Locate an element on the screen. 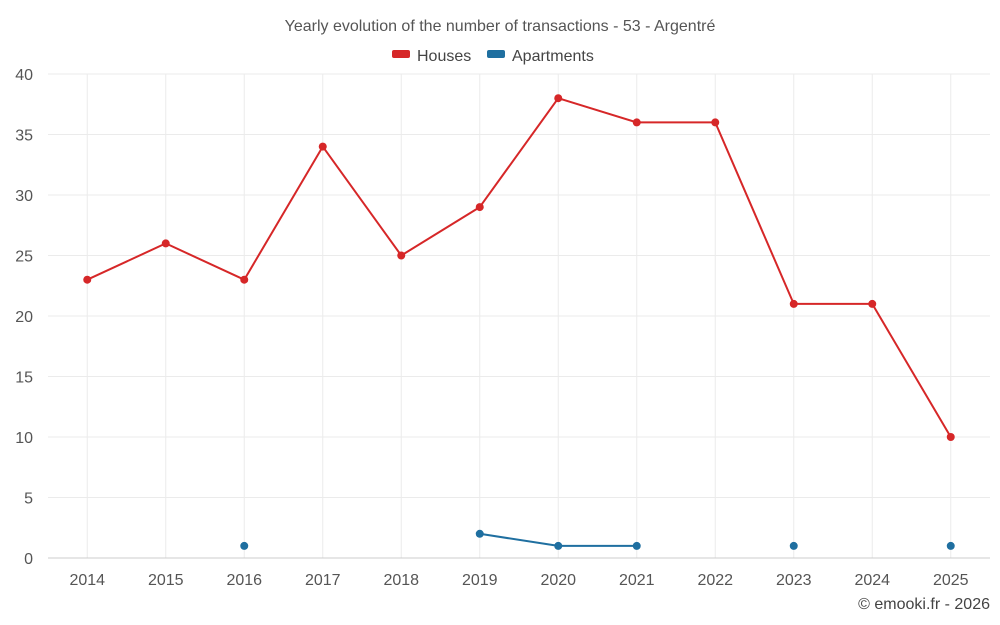 The height and width of the screenshot is (625, 1000). x-tick-label: 2021 is located at coordinates (637, 580).